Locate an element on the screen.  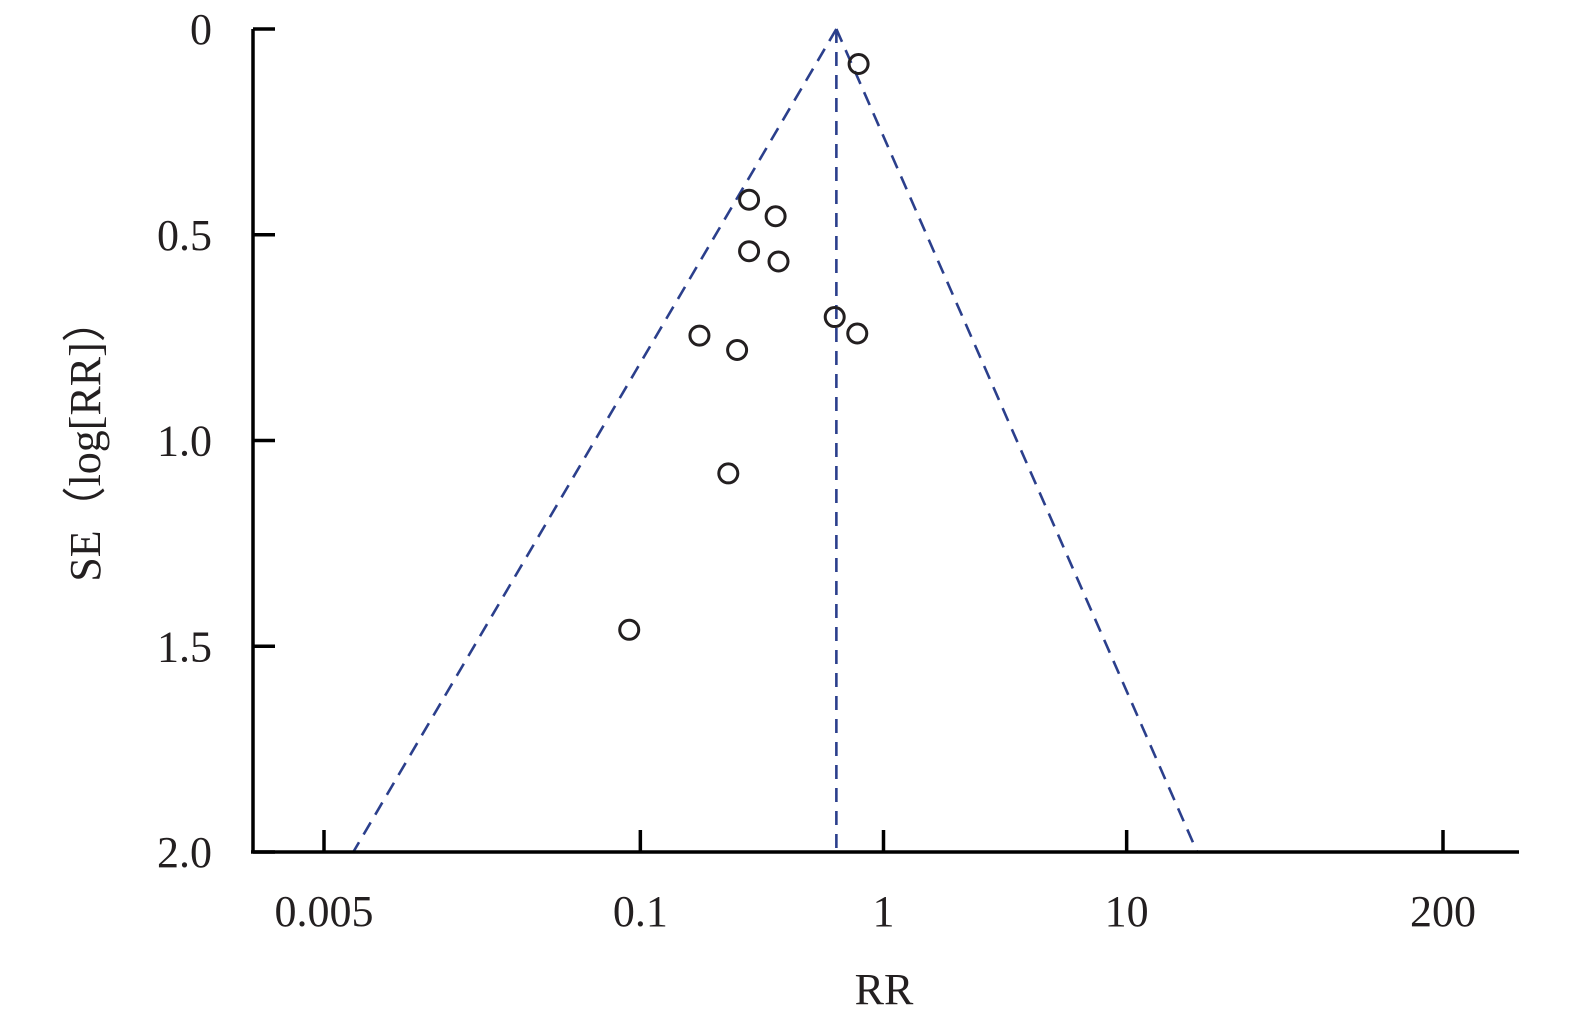
y-tick-label: 2.0 is located at coordinates (184, 852).